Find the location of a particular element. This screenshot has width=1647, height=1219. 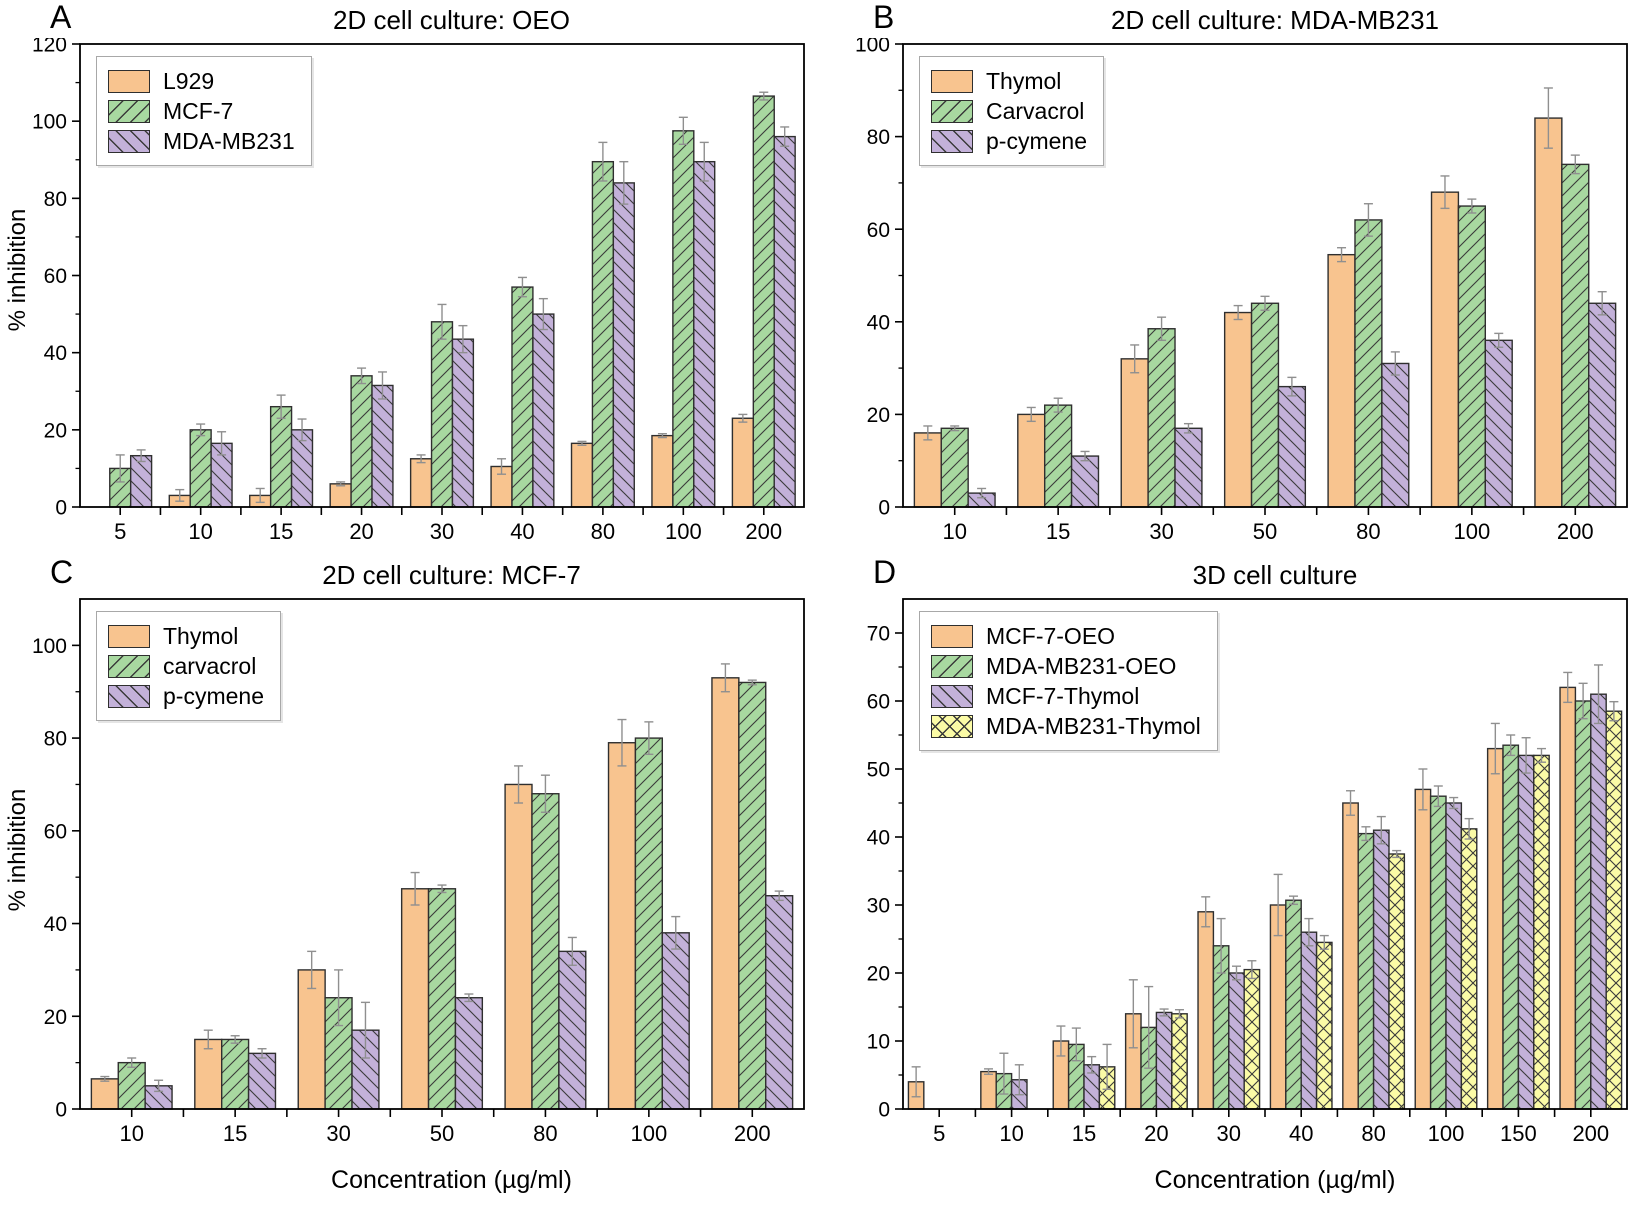

y-tick-label: 60 is located at coordinates (878, 702).